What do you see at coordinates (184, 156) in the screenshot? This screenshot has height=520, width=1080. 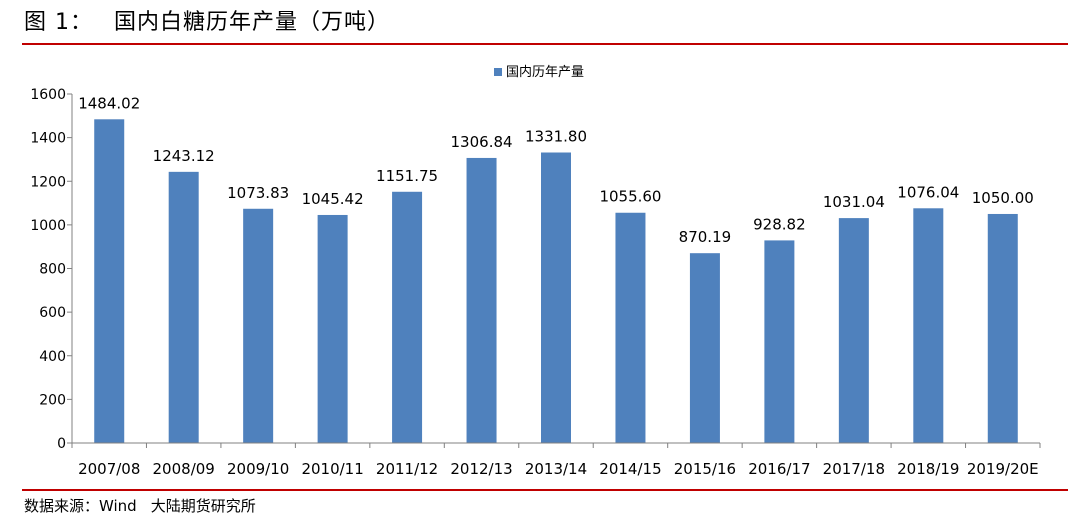 I see `bar-value-label: 1243.12` at bounding box center [184, 156].